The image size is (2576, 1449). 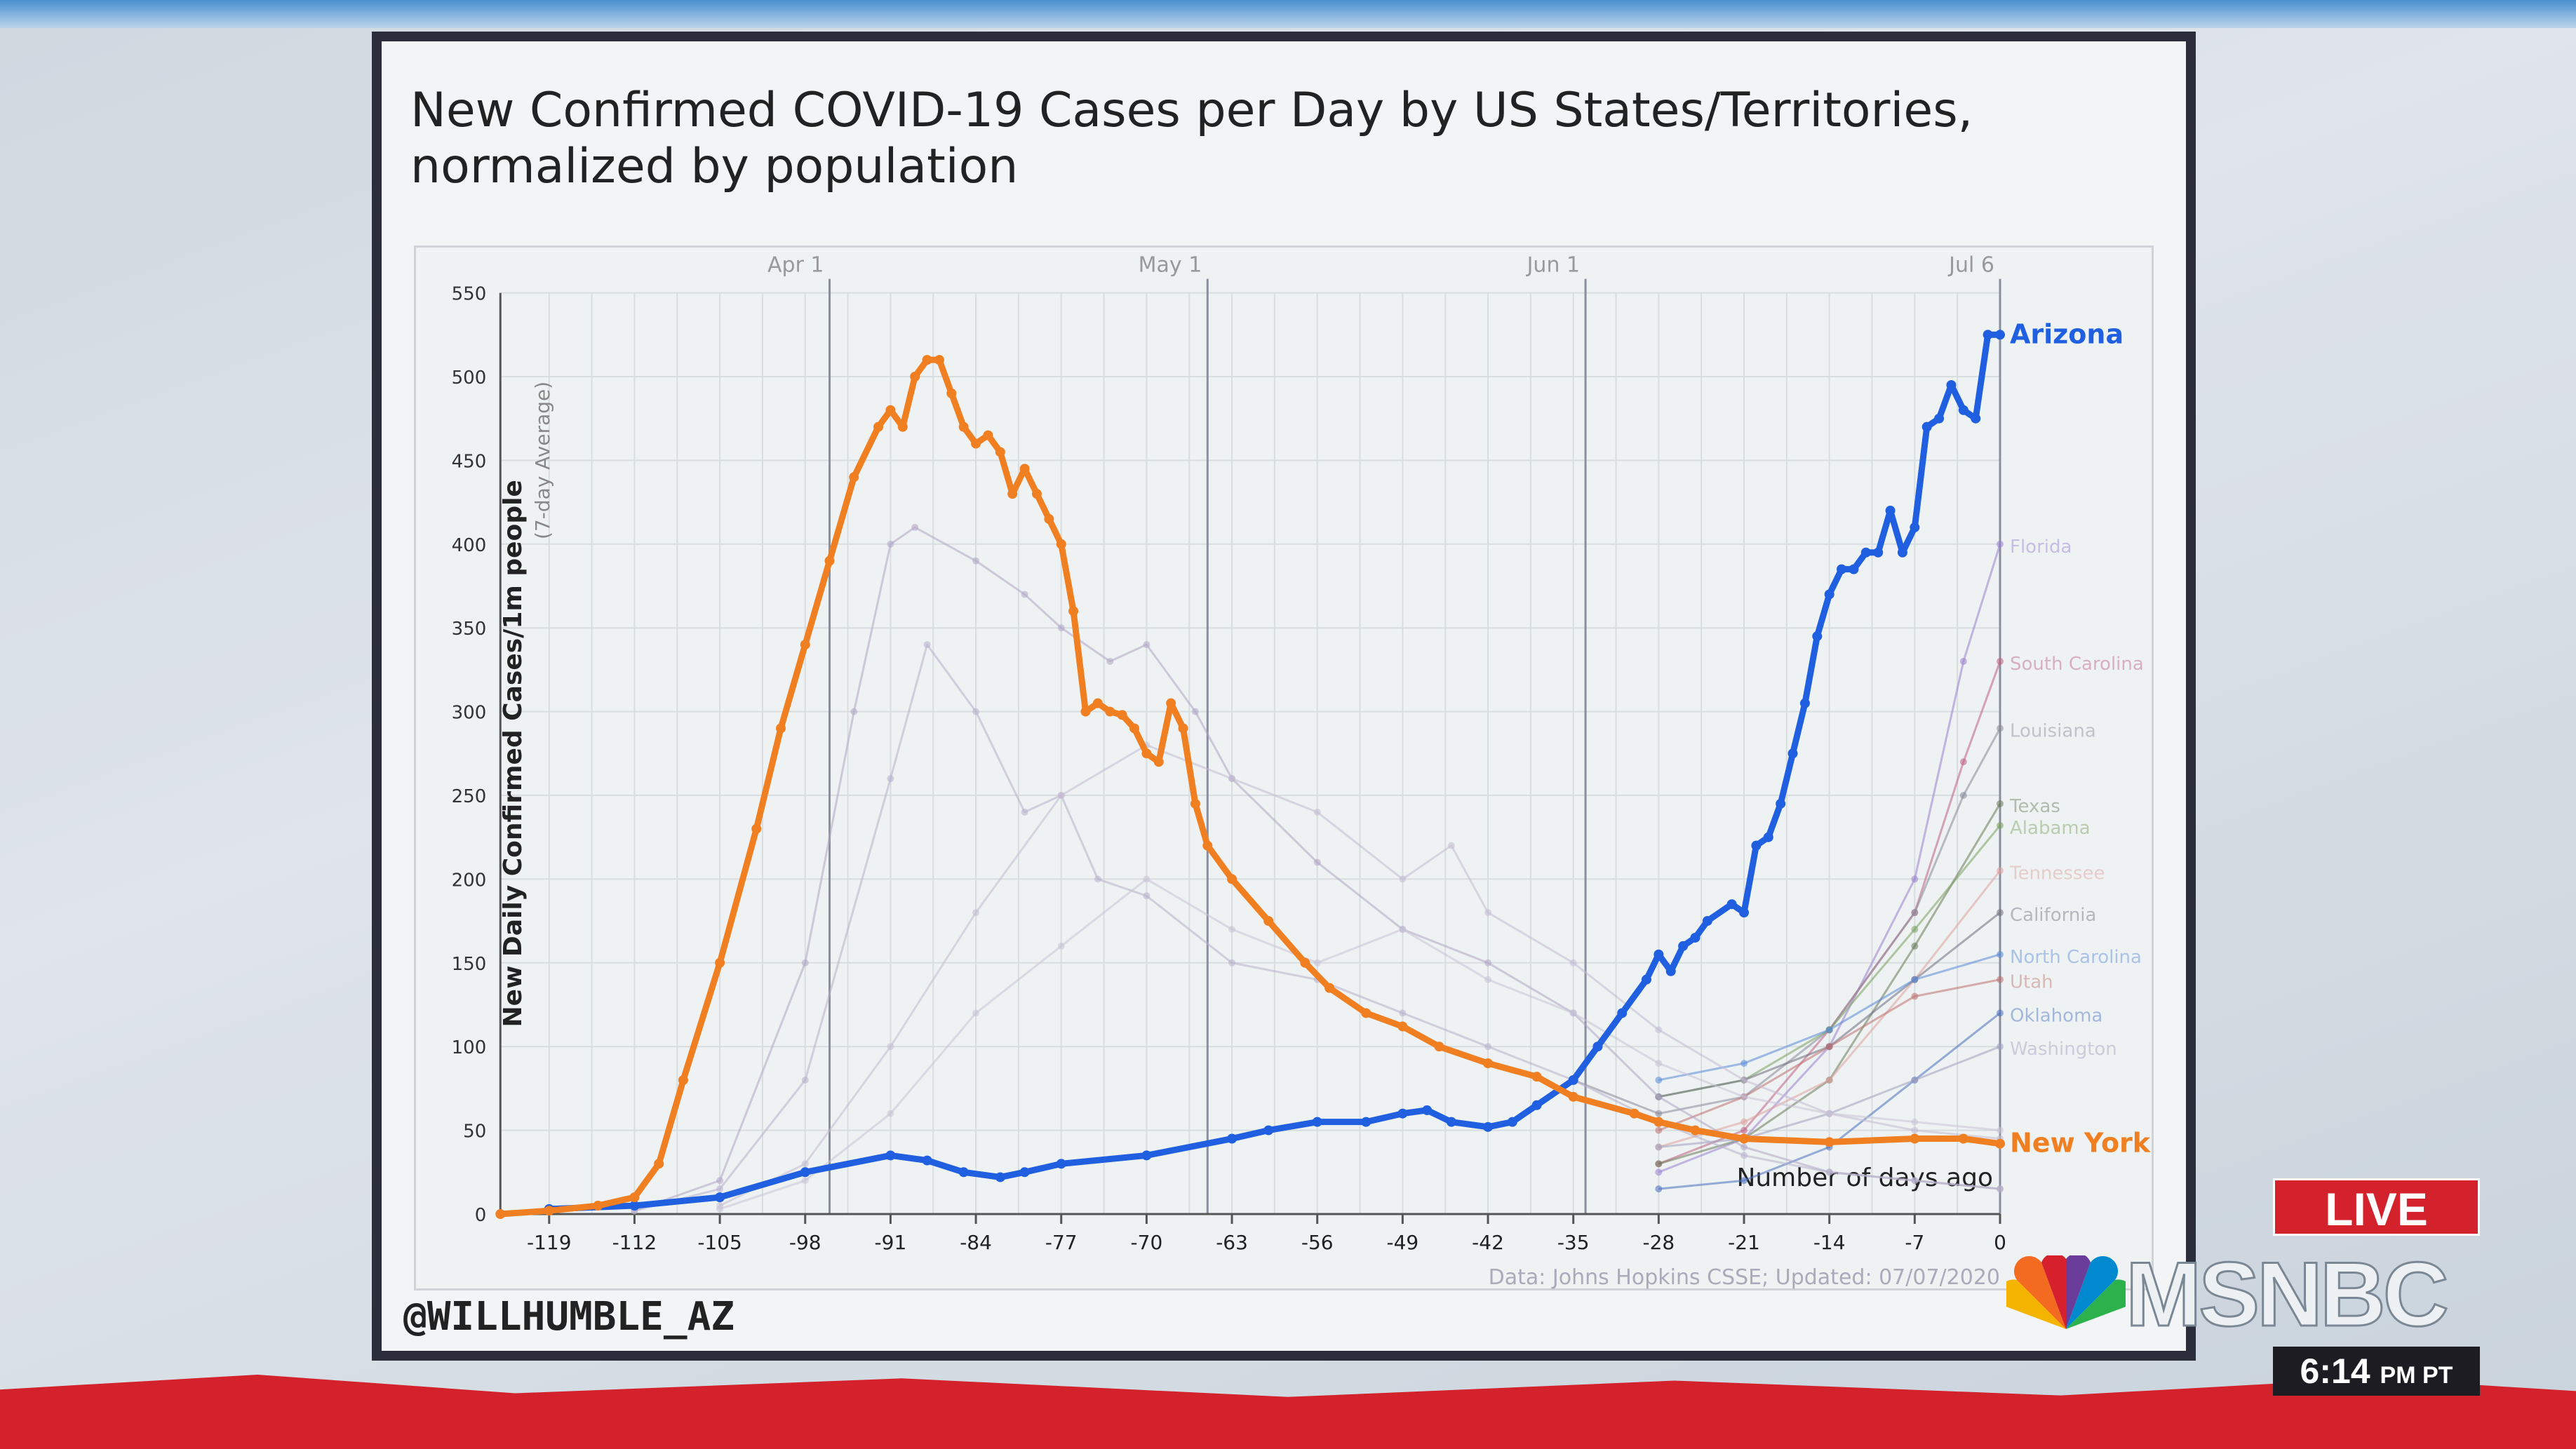 I want to click on utah-point, so click(x=1659, y=1130).